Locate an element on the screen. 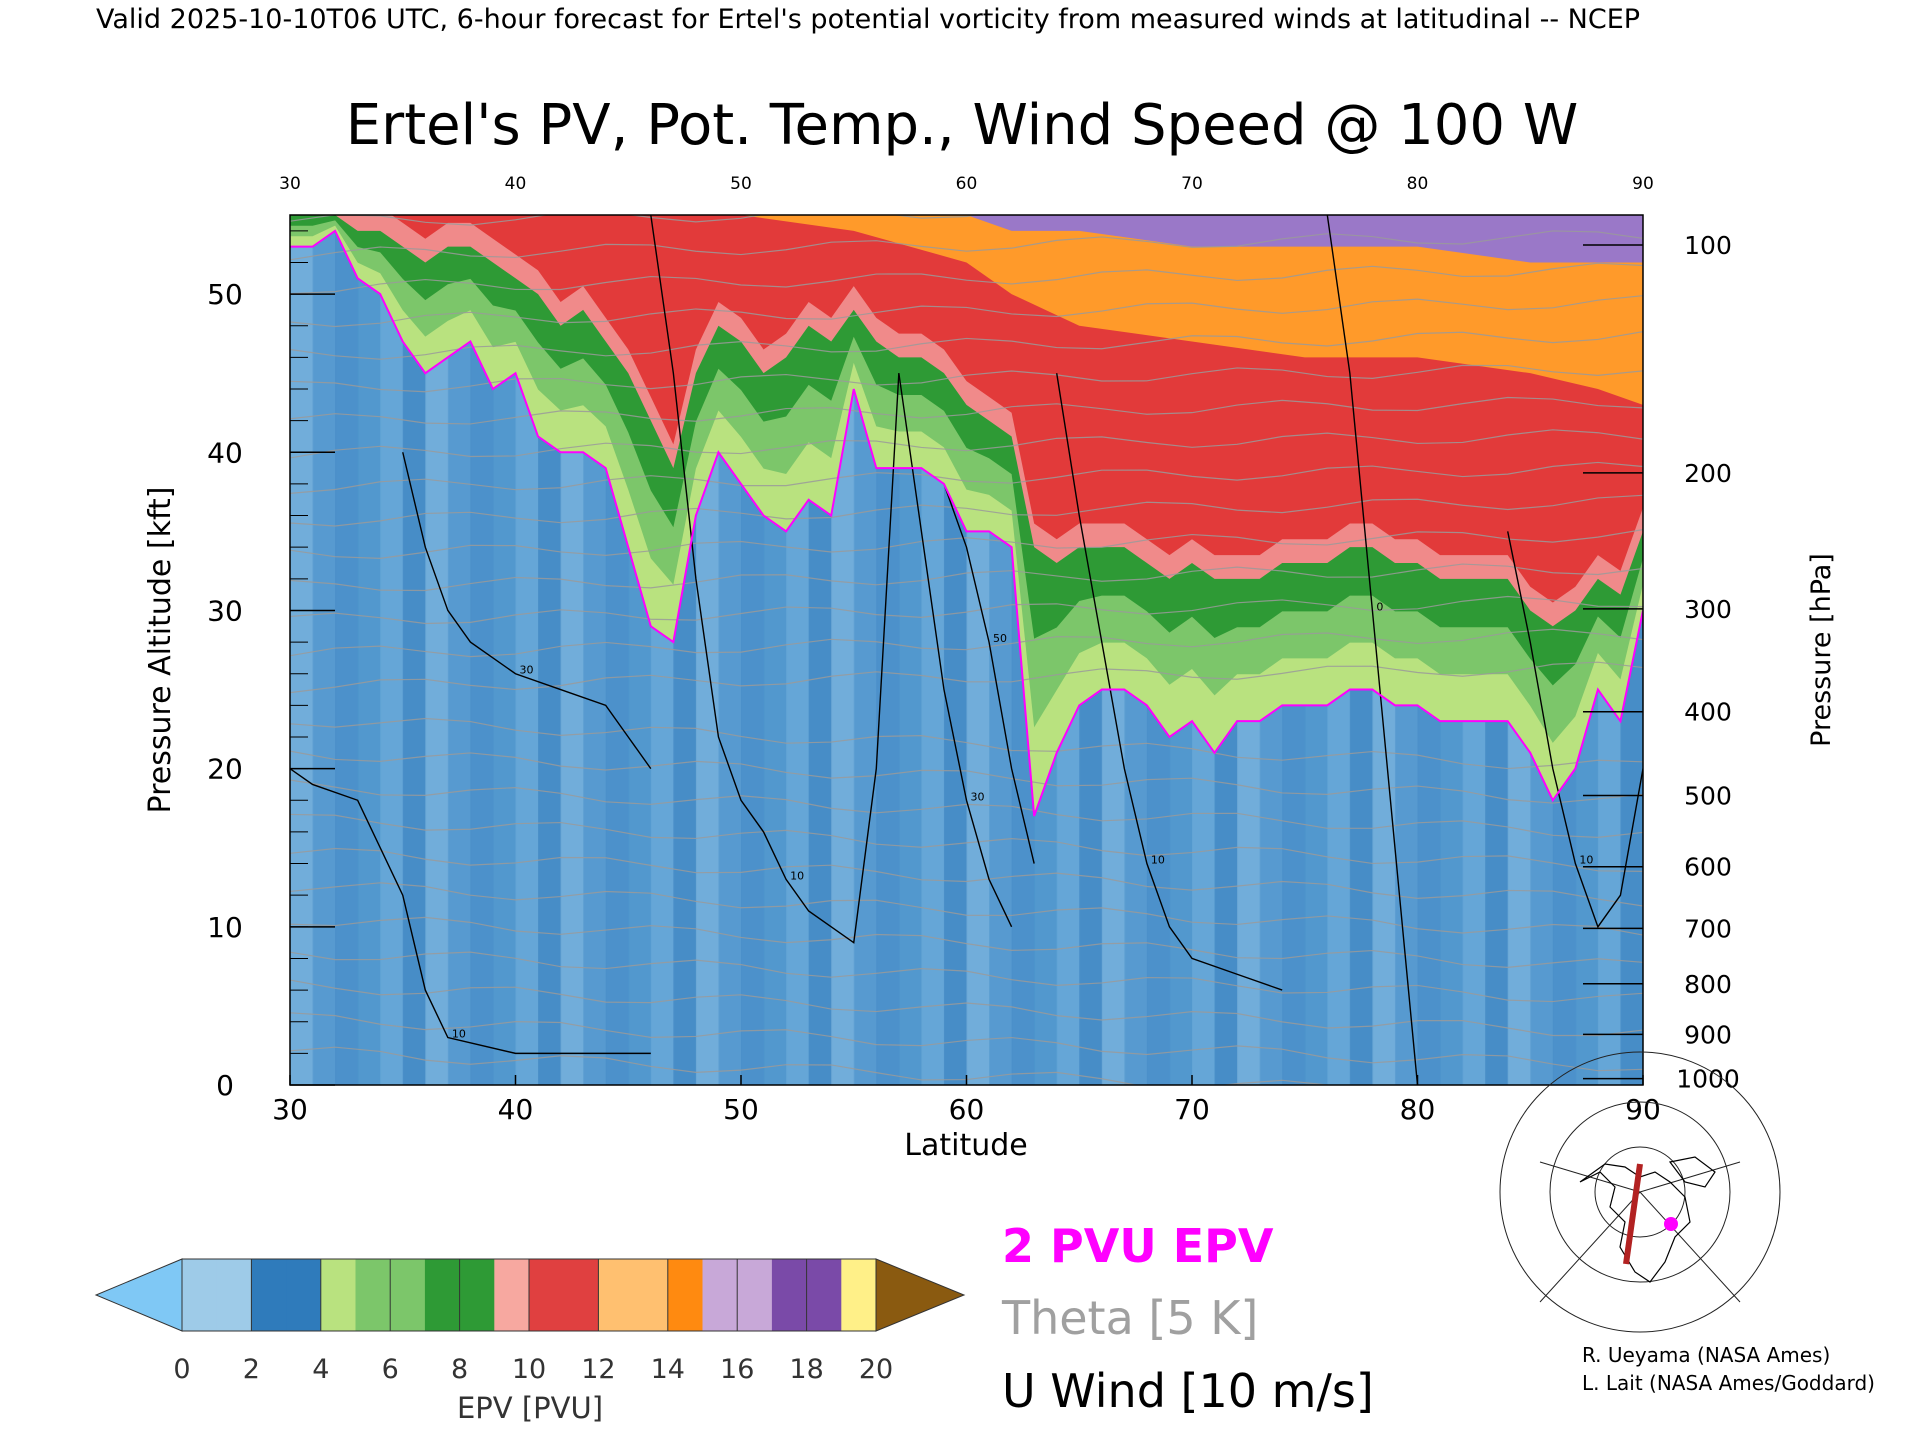 The image size is (1920, 1440). x-axis-bottom: 30 40 50 60 70 80 90 is located at coordinates (966, 1100).